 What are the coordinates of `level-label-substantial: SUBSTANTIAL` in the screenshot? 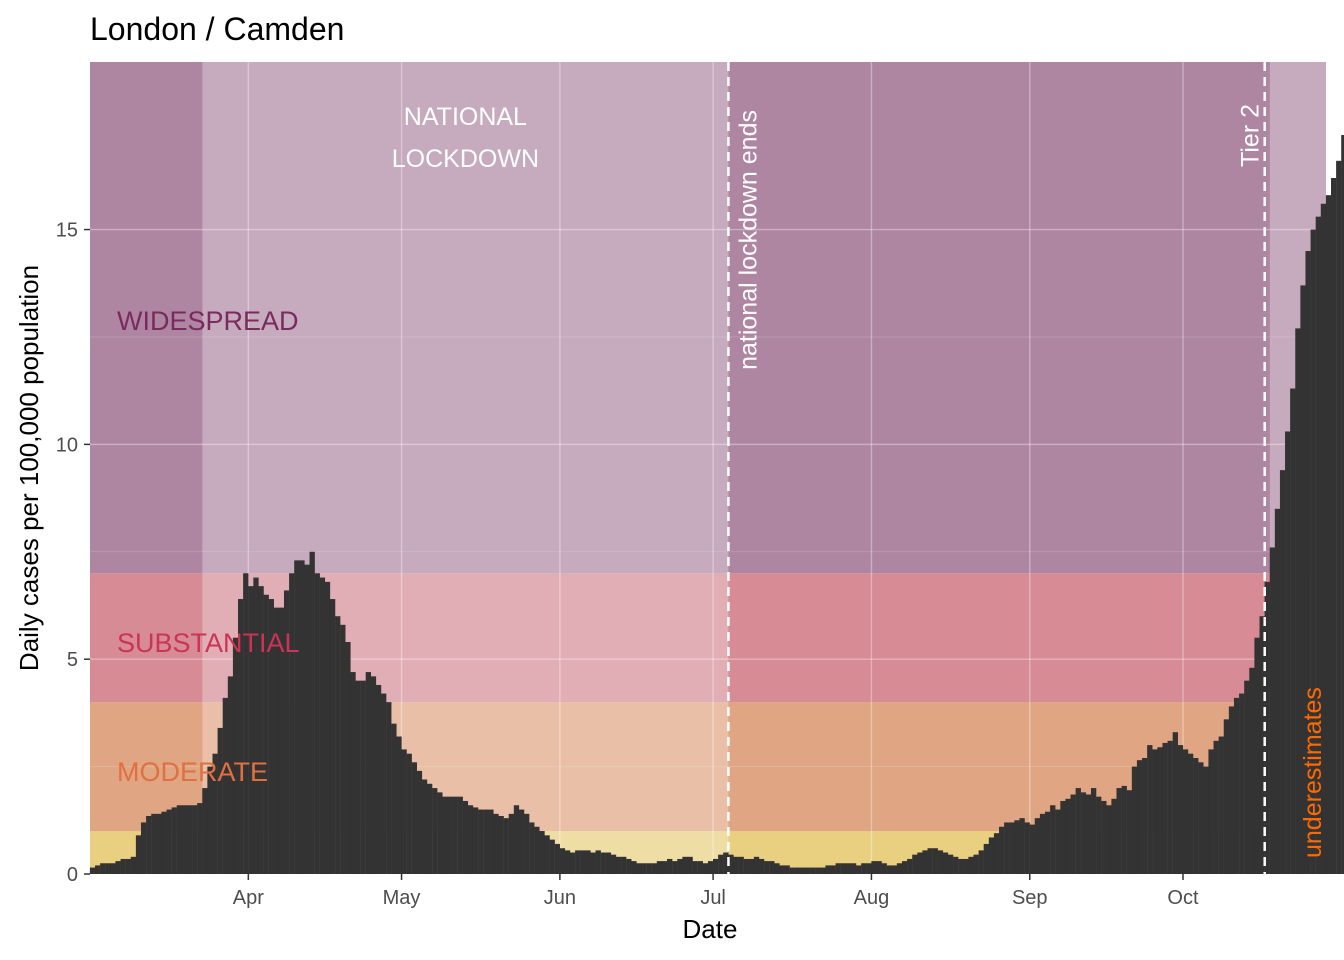 It's located at (208, 643).